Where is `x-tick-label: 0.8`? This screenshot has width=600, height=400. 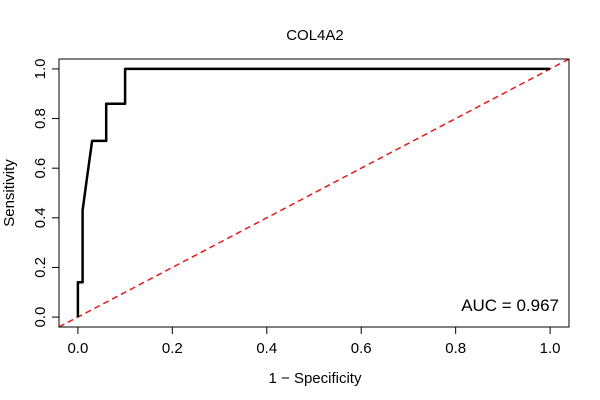 x-tick-label: 0.8 is located at coordinates (455, 348).